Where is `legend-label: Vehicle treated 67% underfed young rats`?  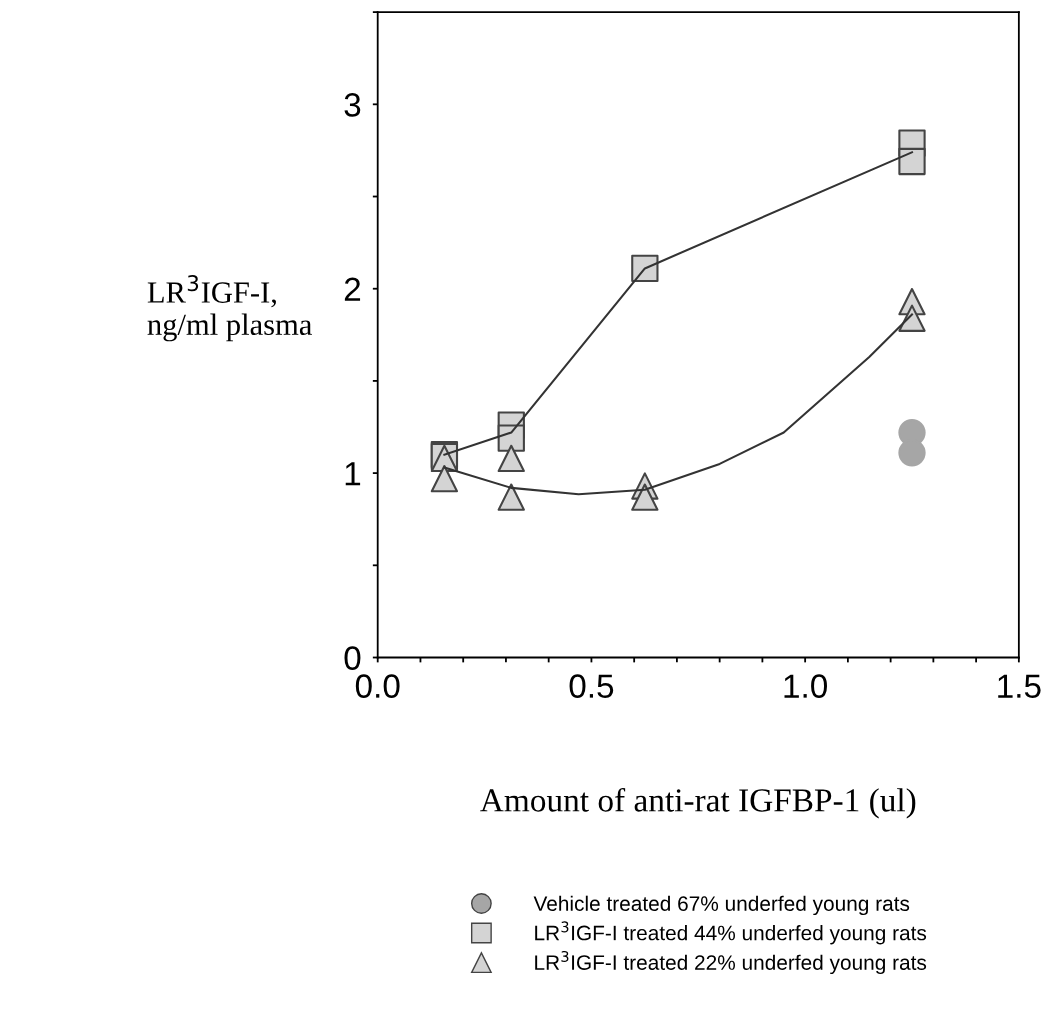
legend-label: Vehicle treated 67% underfed young rats is located at coordinates (721, 905).